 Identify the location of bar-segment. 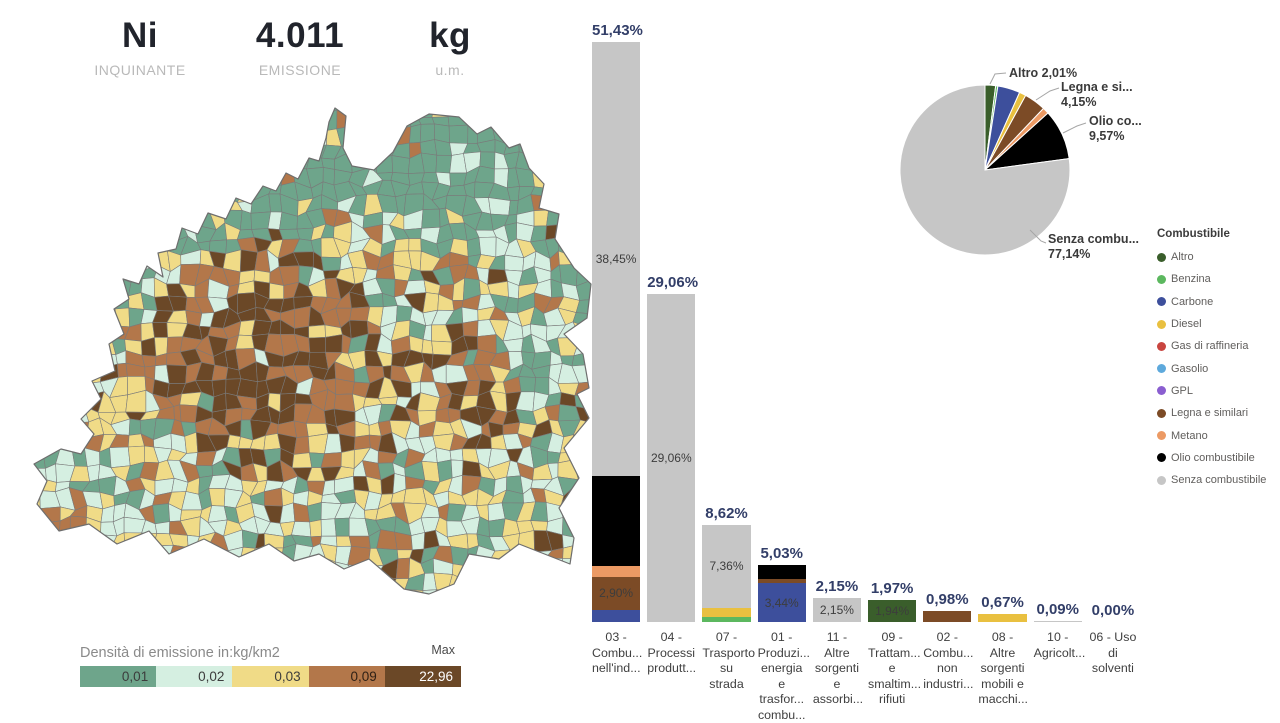
(782, 572).